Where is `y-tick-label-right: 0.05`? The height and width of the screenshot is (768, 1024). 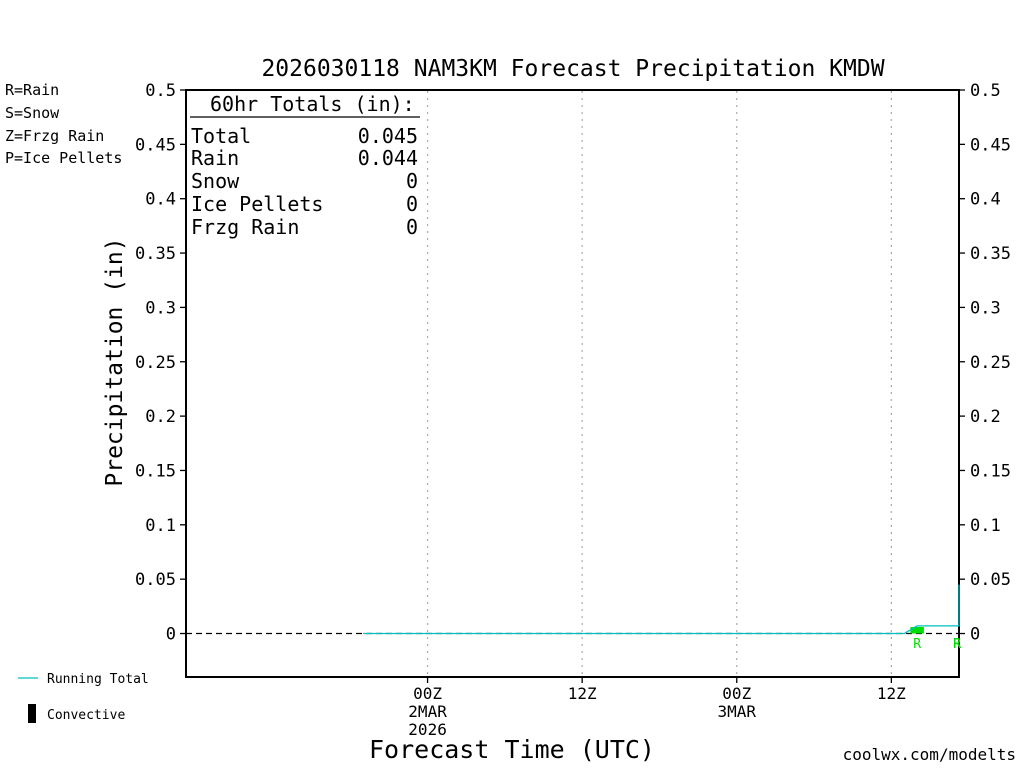
y-tick-label-right: 0.05 is located at coordinates (990, 580).